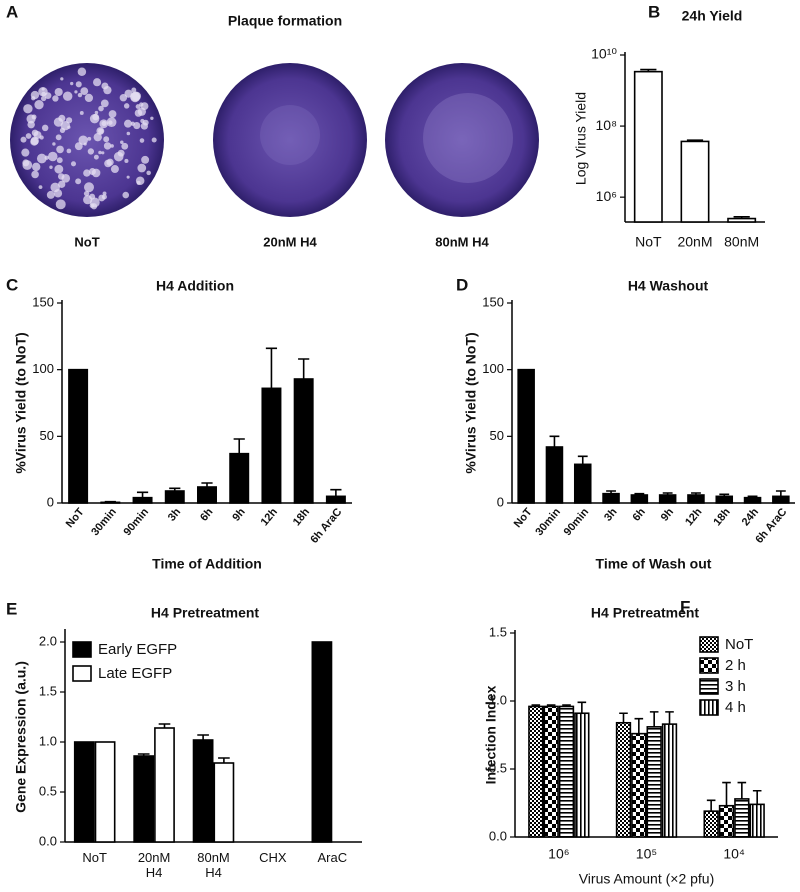 The width and height of the screenshot is (800, 892). Describe the element at coordinates (136, 522) in the screenshot. I see `x-tick-label: 90min` at that location.